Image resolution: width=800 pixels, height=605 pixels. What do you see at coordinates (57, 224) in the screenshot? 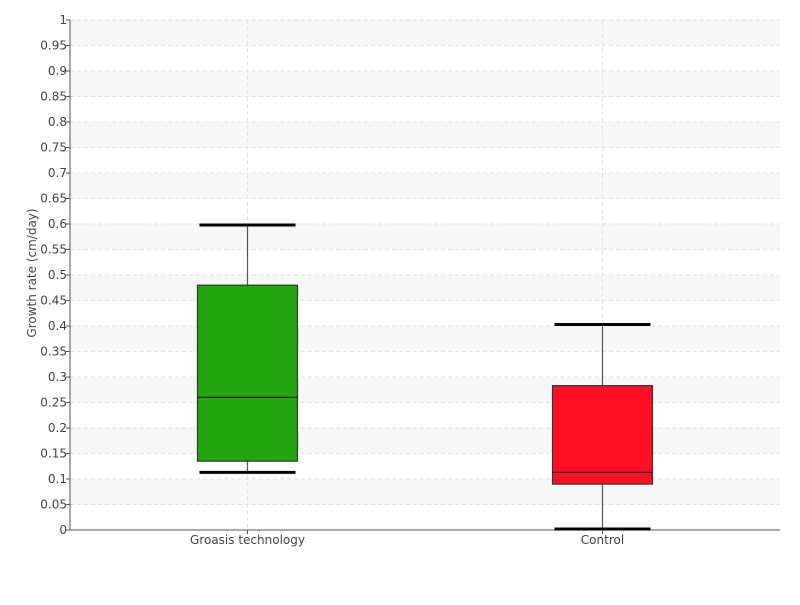
I see `y-tick-label: 0.6` at bounding box center [57, 224].